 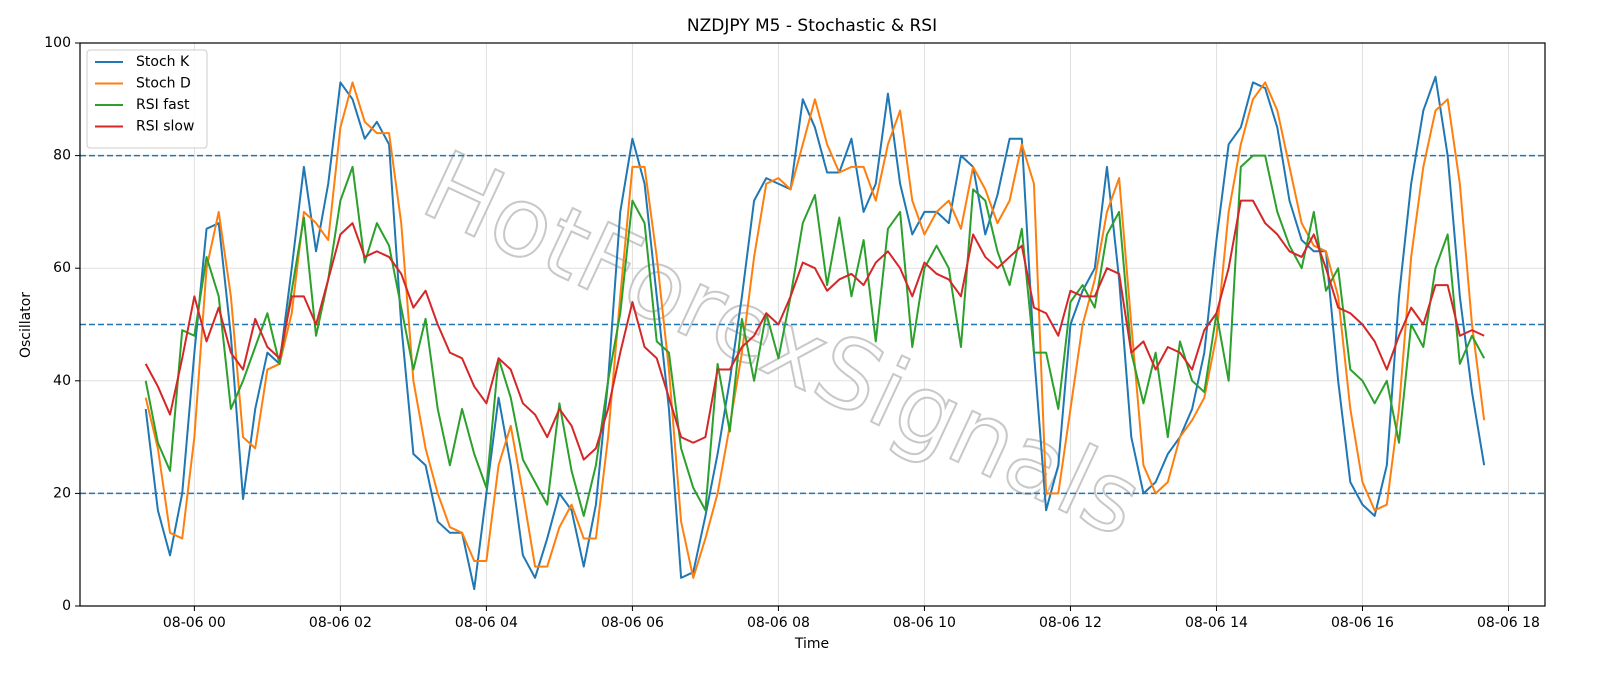 I want to click on y-tick-label: 60, so click(x=62, y=268).